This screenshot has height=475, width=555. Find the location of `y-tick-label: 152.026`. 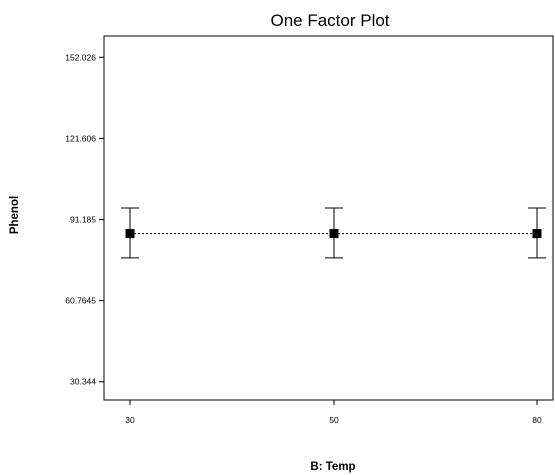

y-tick-label: 152.026 is located at coordinates (80, 57).